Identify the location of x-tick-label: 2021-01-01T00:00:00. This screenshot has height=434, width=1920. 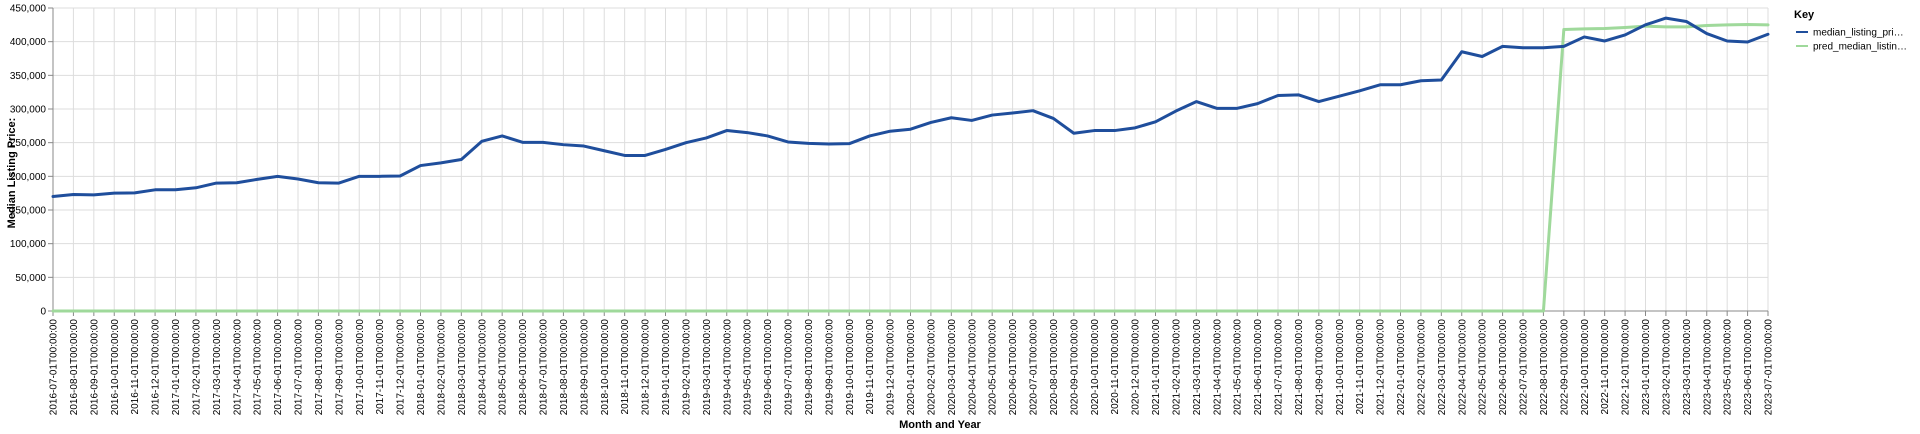
(1156, 367).